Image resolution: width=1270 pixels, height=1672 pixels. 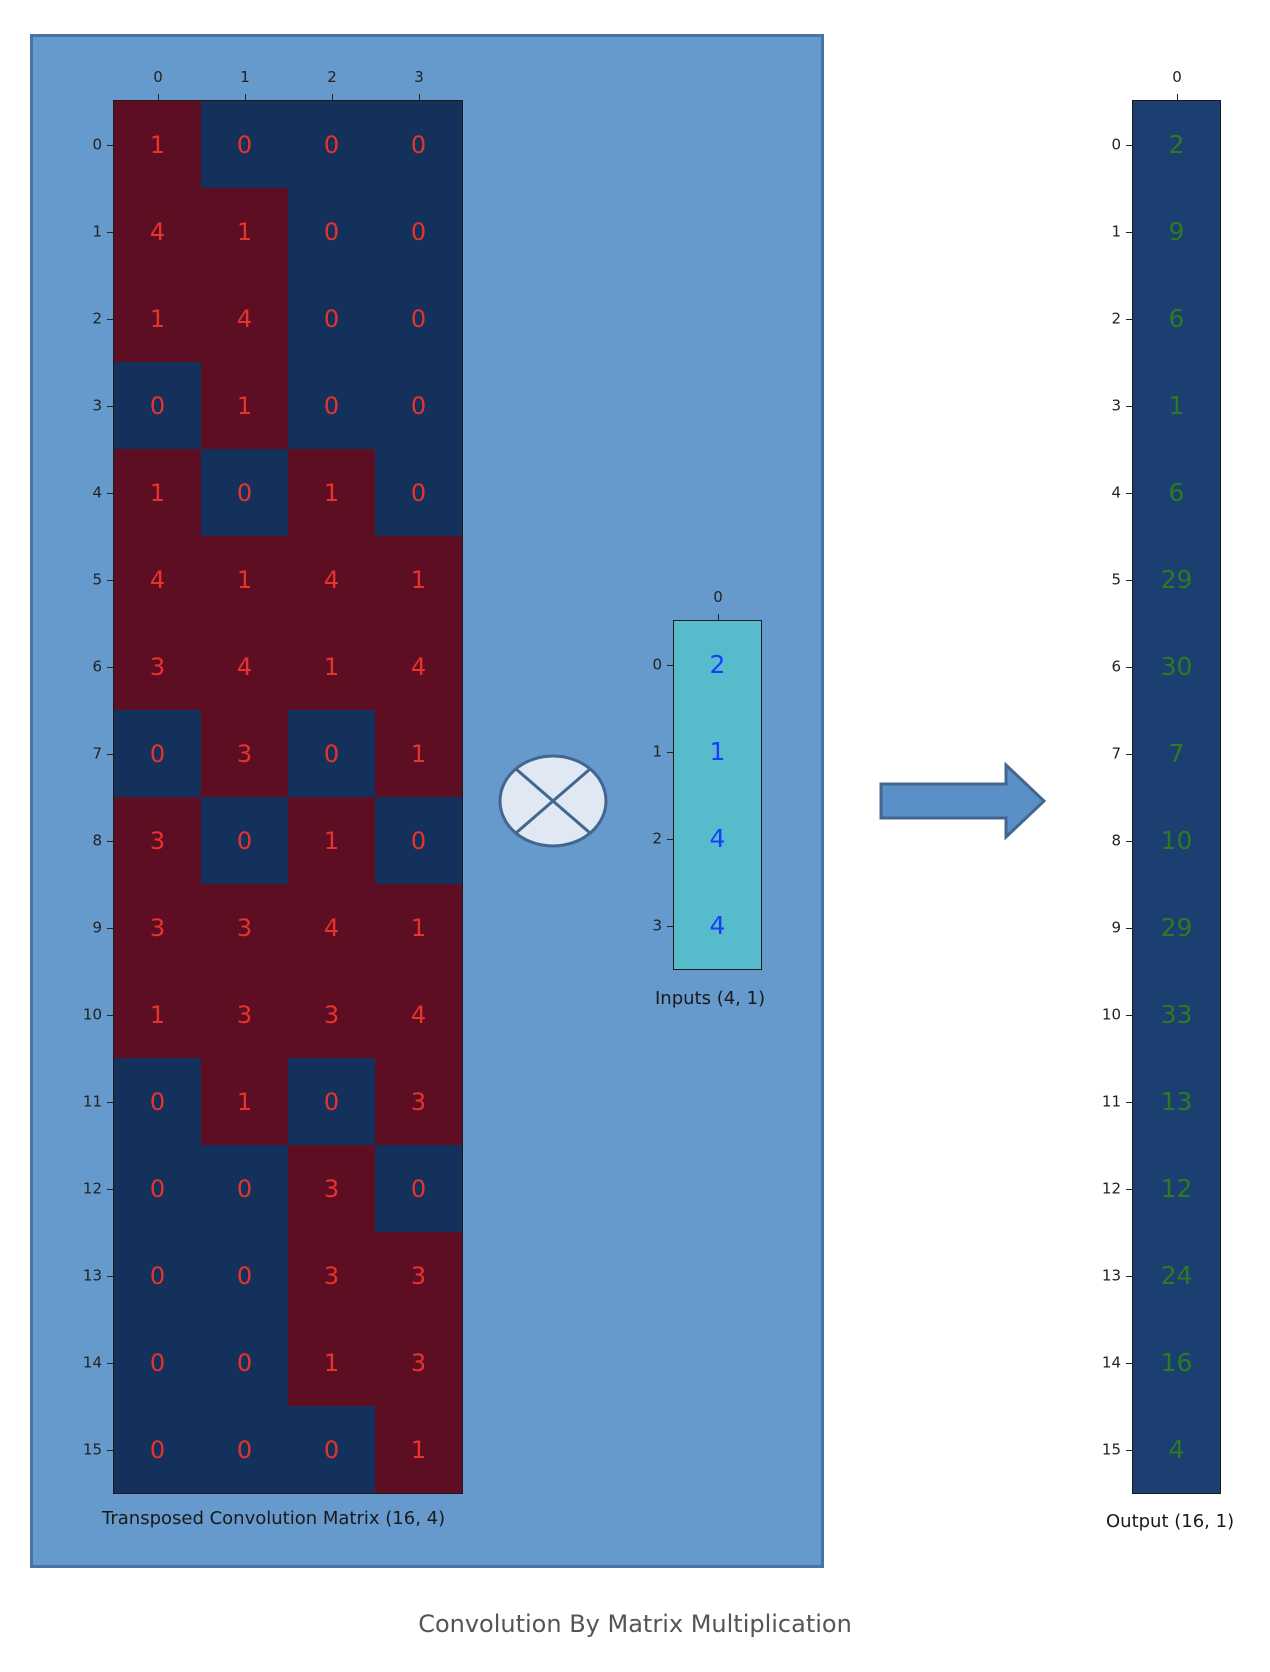 What do you see at coordinates (1116, 840) in the screenshot?
I see `row-tick-label: 8` at bounding box center [1116, 840].